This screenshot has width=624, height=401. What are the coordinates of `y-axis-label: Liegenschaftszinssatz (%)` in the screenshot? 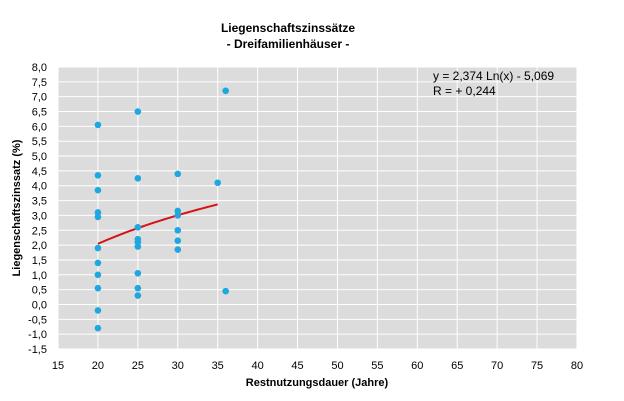 It's located at (17, 207).